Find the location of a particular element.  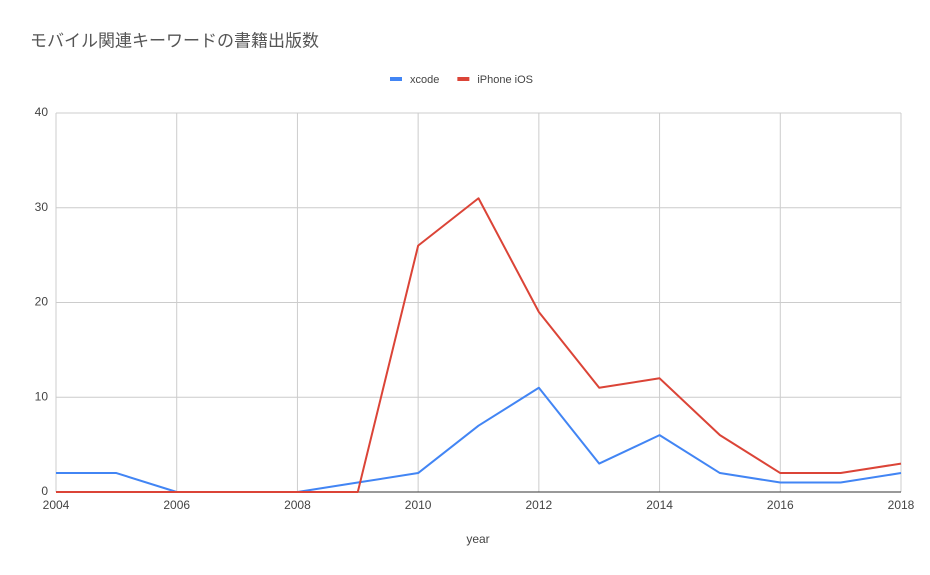

x-tick-label: 2014 is located at coordinates (659, 505).